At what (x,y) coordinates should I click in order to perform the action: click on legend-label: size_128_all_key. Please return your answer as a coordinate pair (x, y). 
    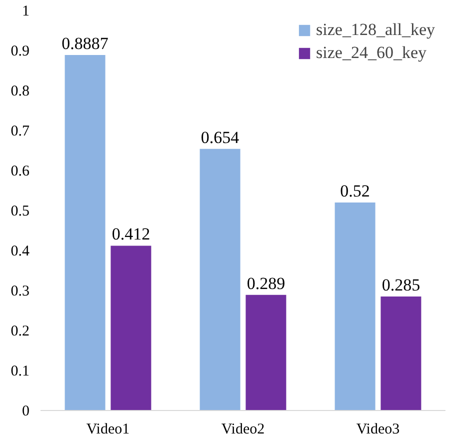
    Looking at the image, I should click on (375, 30).